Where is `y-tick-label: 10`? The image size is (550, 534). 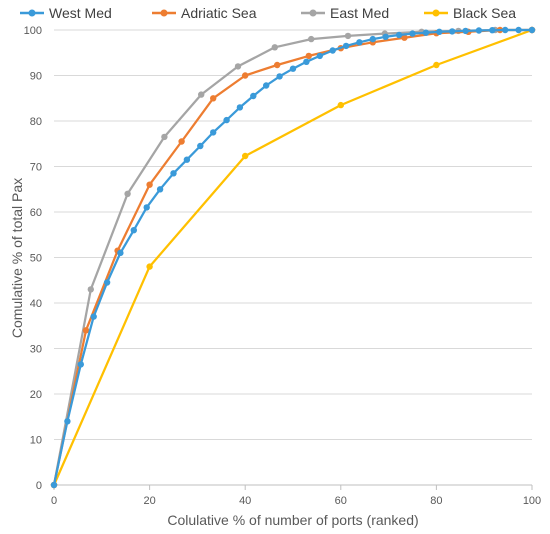
y-tick-label: 10 is located at coordinates (36, 441).